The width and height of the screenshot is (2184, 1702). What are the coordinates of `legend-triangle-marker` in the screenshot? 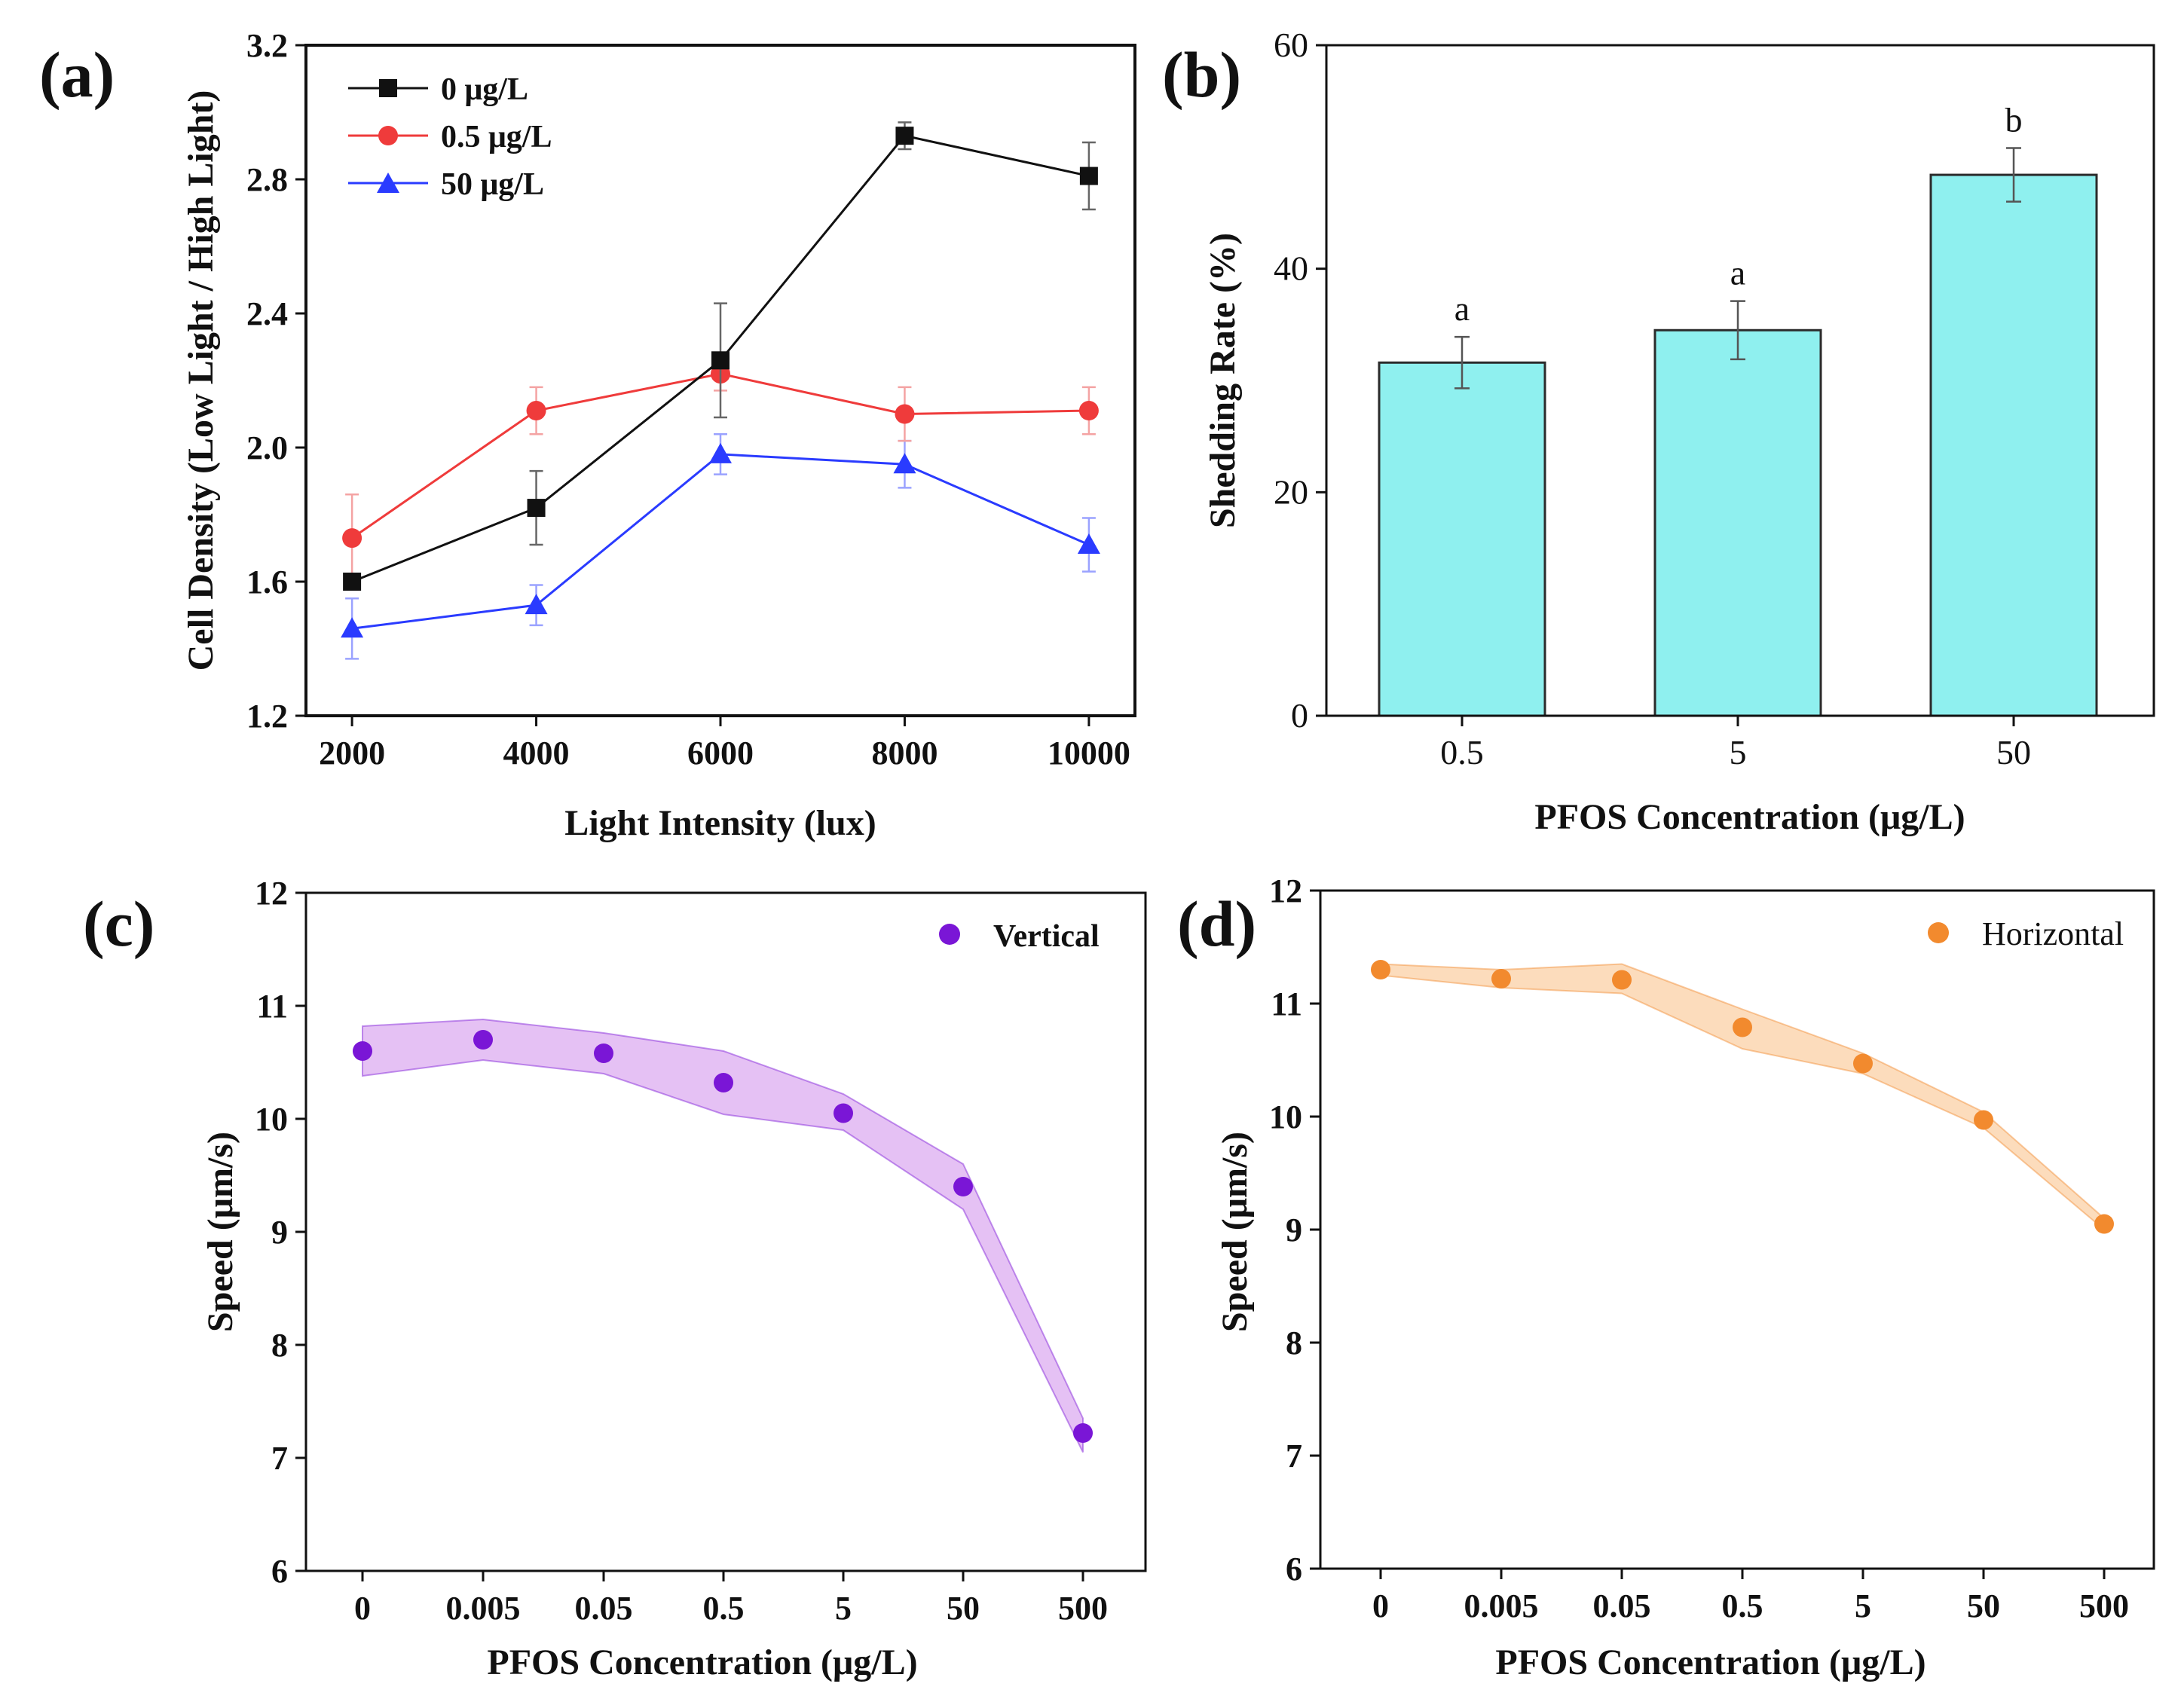 It's located at (388, 183).